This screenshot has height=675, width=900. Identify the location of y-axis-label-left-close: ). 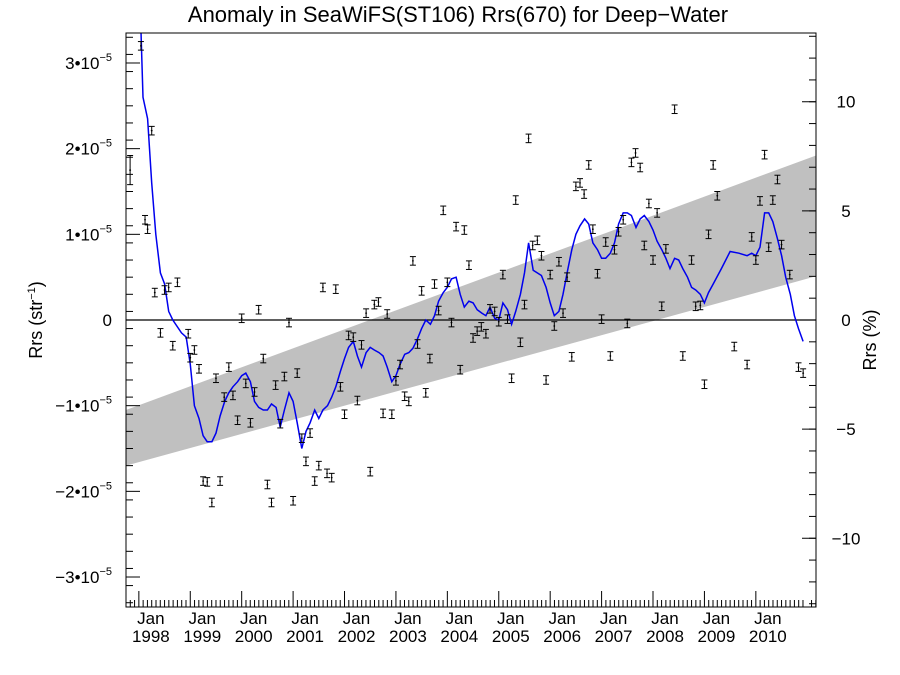
(36, 284).